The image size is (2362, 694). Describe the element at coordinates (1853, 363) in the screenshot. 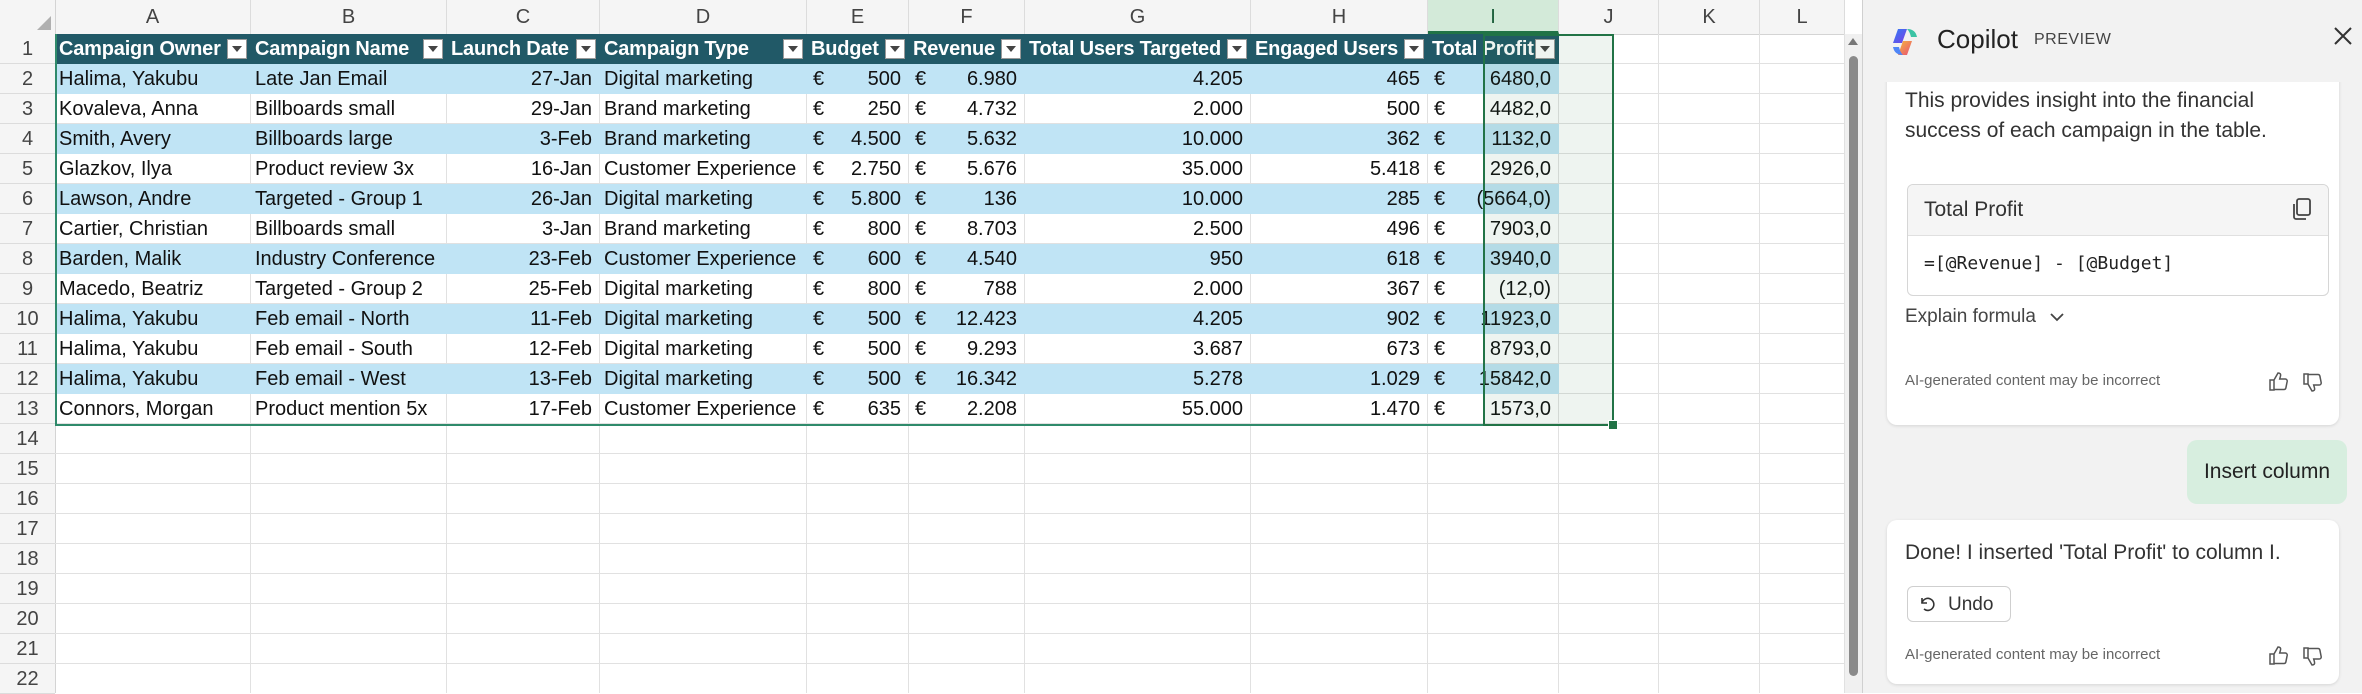

I see `vertical-scrollbar` at that location.